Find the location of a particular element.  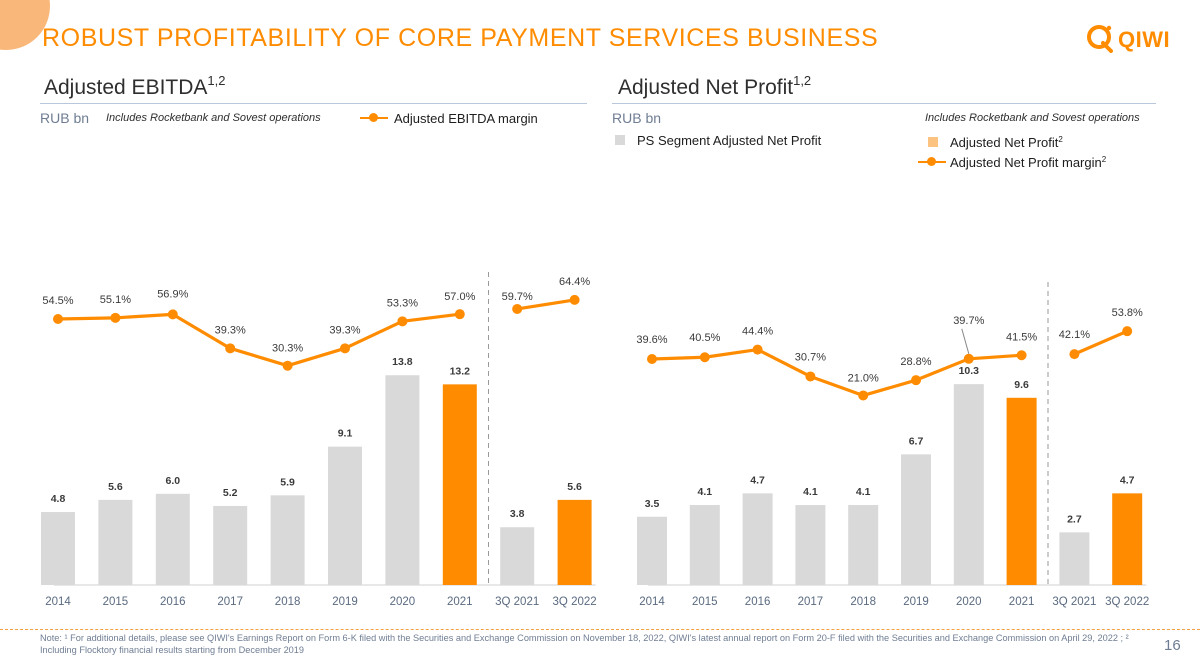

margin-label: 55.1% is located at coordinates (115, 300).